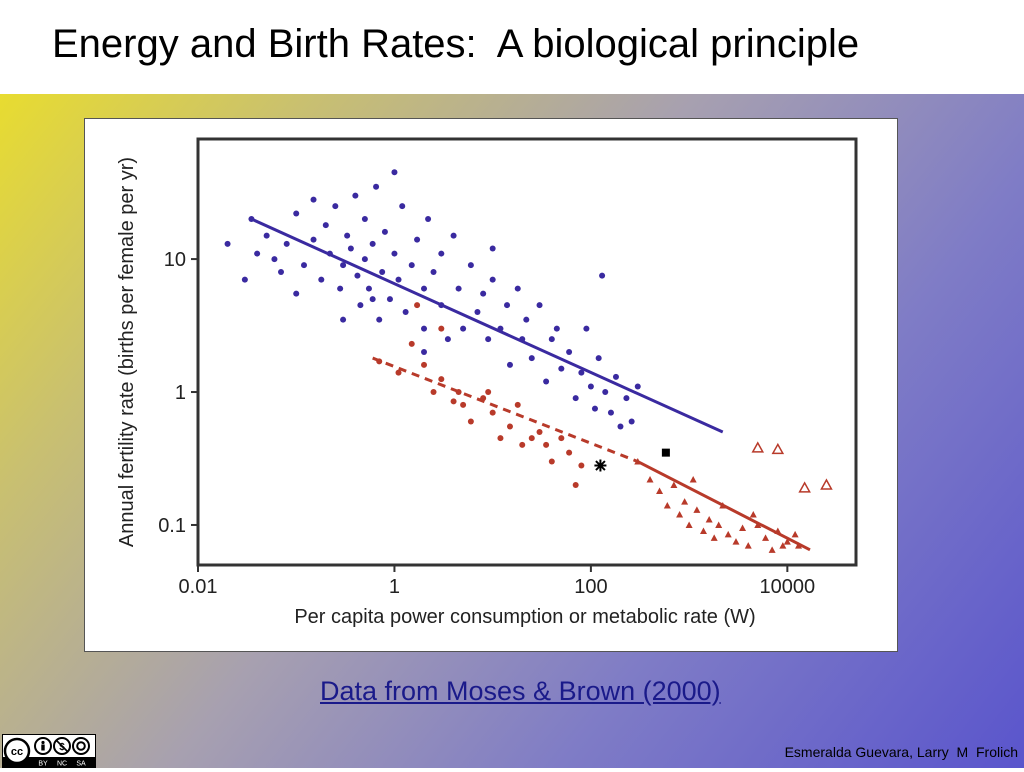 This screenshot has width=1024, height=772. Describe the element at coordinates (17, 752) in the screenshot. I see `svg-text: cc` at that location.